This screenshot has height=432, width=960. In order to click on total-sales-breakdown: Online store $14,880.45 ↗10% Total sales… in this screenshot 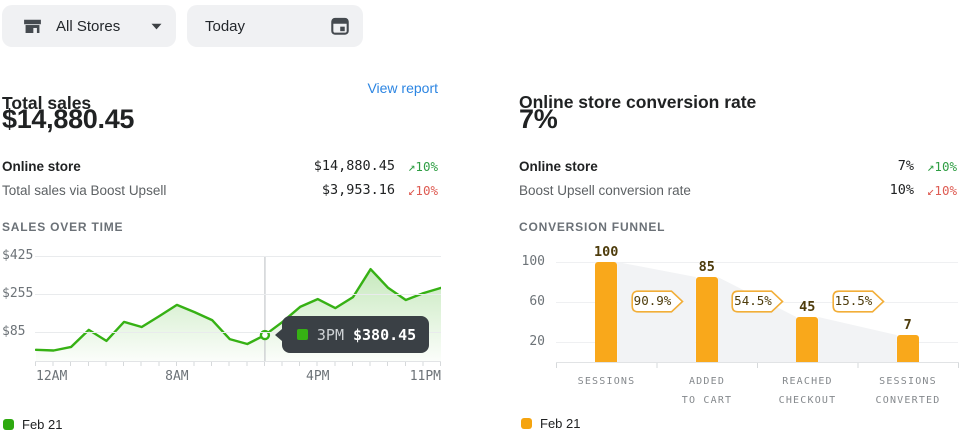, I will do `click(220, 178)`.